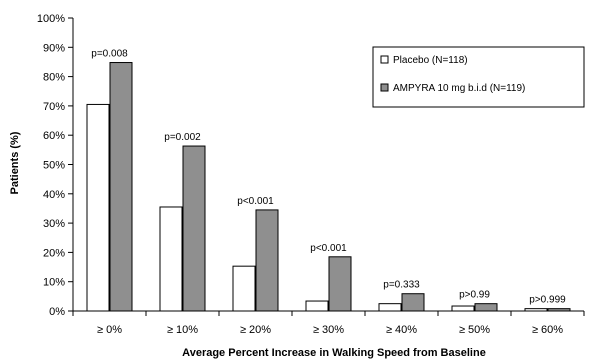 The height and width of the screenshot is (360, 597). I want to click on x-tick-label: ≥ 10%, so click(182, 330).